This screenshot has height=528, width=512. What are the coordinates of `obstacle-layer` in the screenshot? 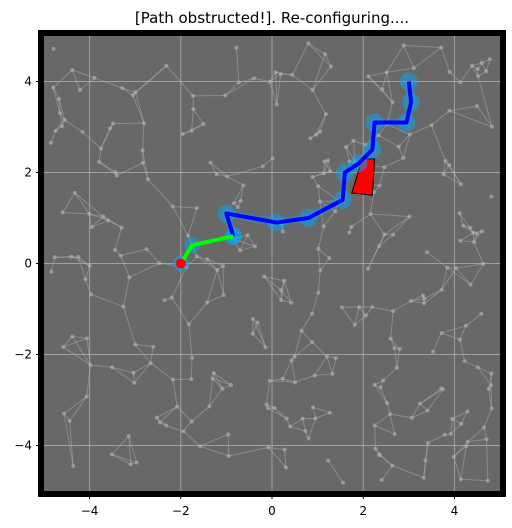 It's located at (363, 177).